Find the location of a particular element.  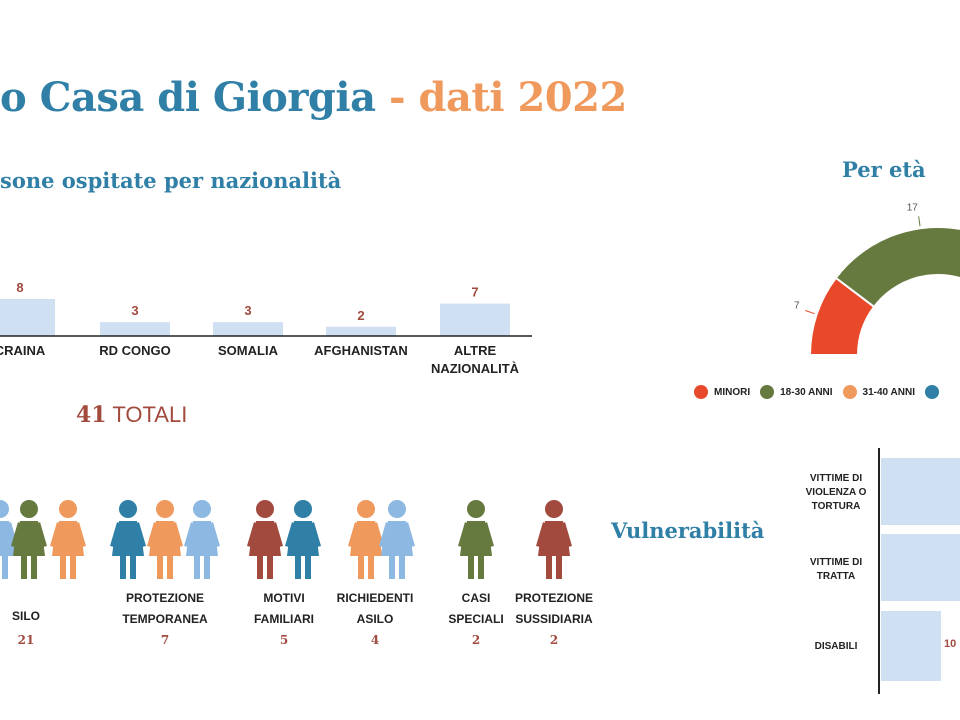

permit-category-label-line: CASI is located at coordinates (476, 598).